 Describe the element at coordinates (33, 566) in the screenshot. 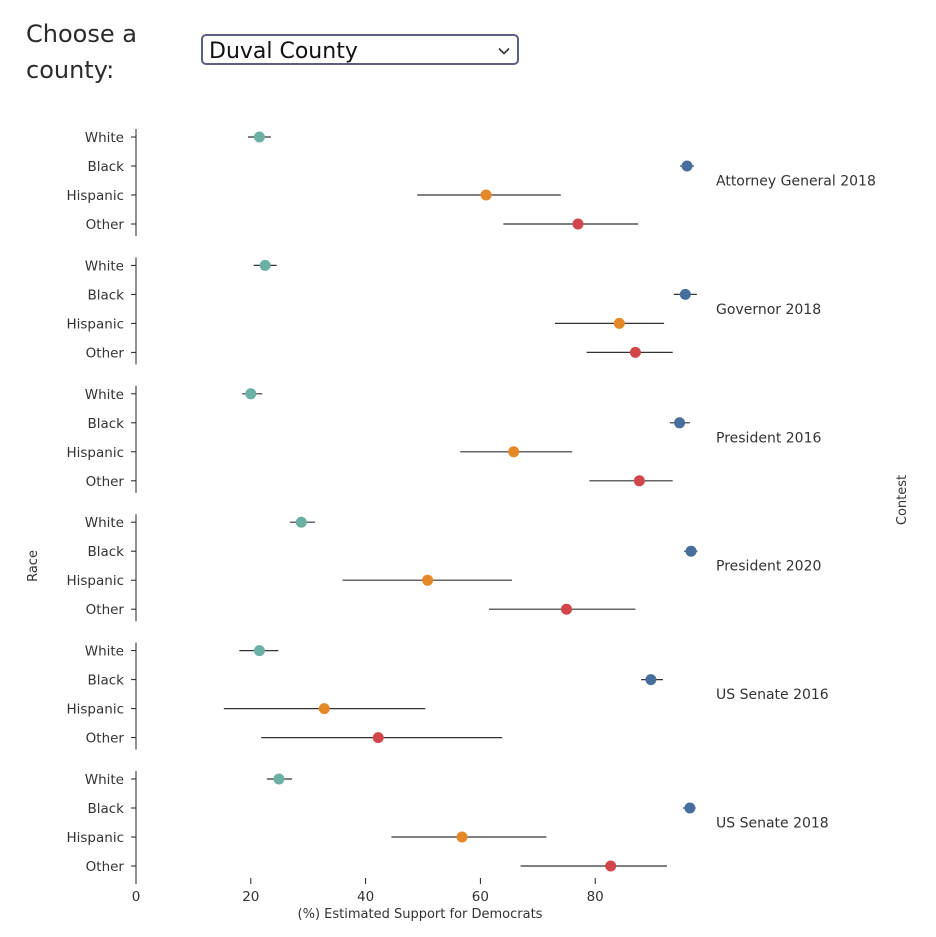

I see `y-axis-title: Race` at that location.